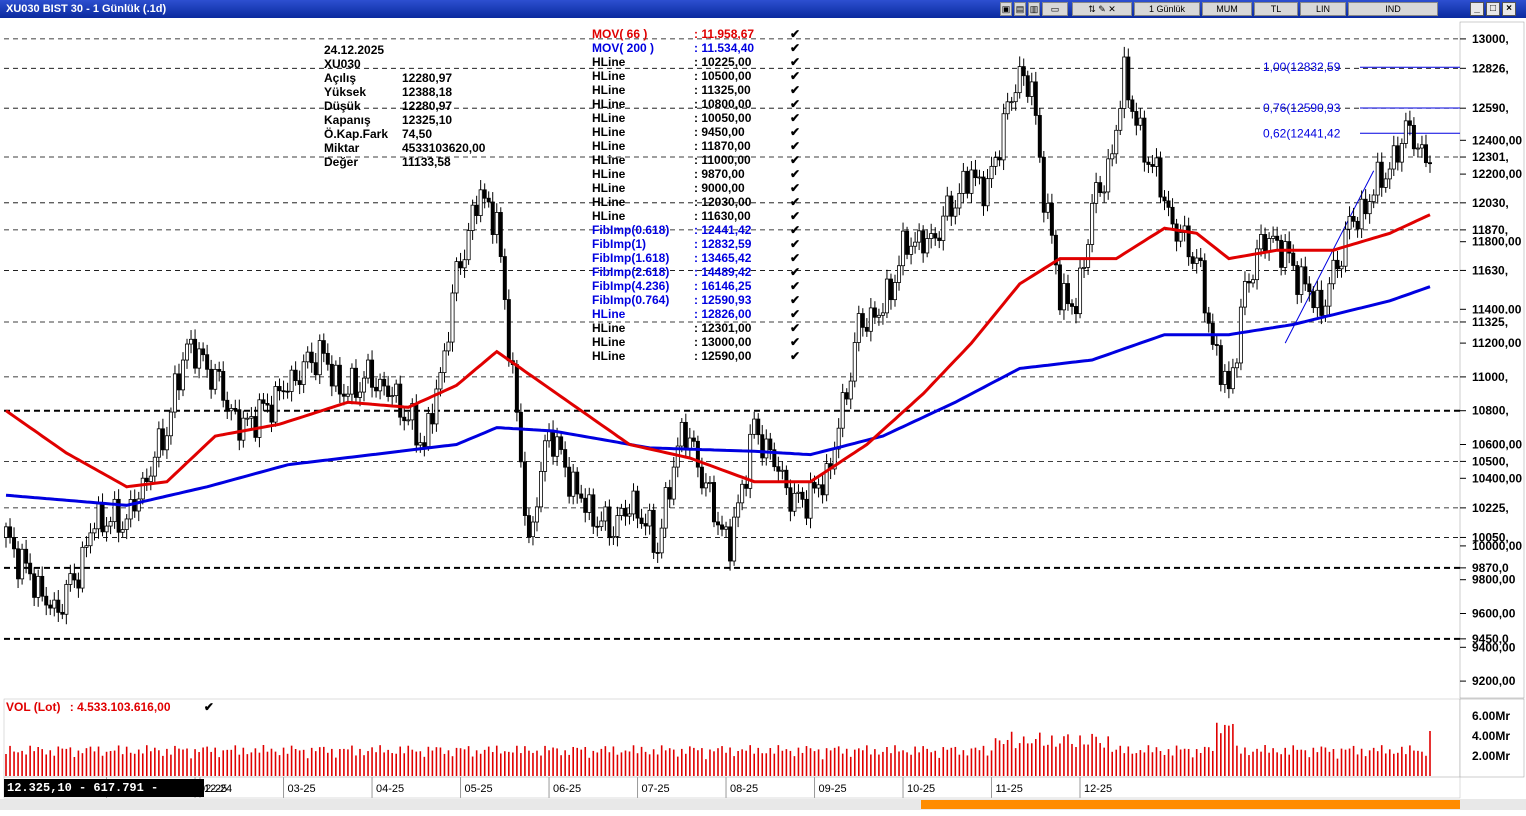  I want to click on info-row: Düşük 12280,97, so click(404, 106).